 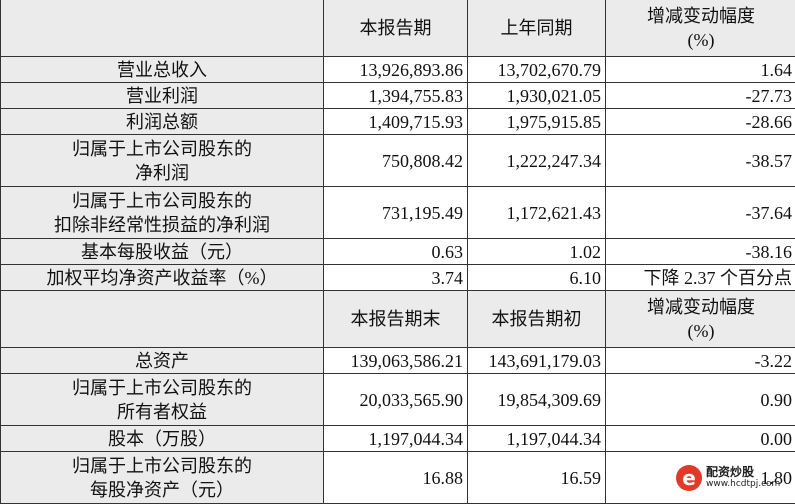 What do you see at coordinates (689, 478) in the screenshot?
I see `watermark-logo-icon: e` at bounding box center [689, 478].